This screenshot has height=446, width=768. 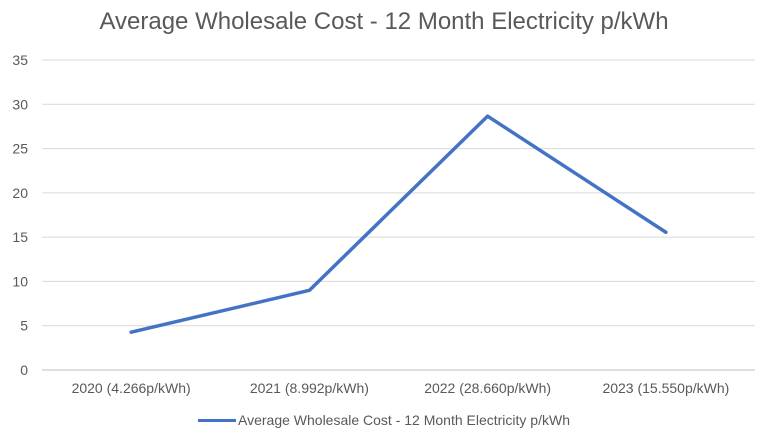 What do you see at coordinates (20, 193) in the screenshot?
I see `y-tick-label: 20` at bounding box center [20, 193].